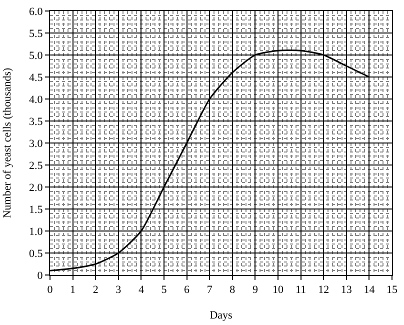  I want to click on x-tick-label: 2, so click(95, 290).